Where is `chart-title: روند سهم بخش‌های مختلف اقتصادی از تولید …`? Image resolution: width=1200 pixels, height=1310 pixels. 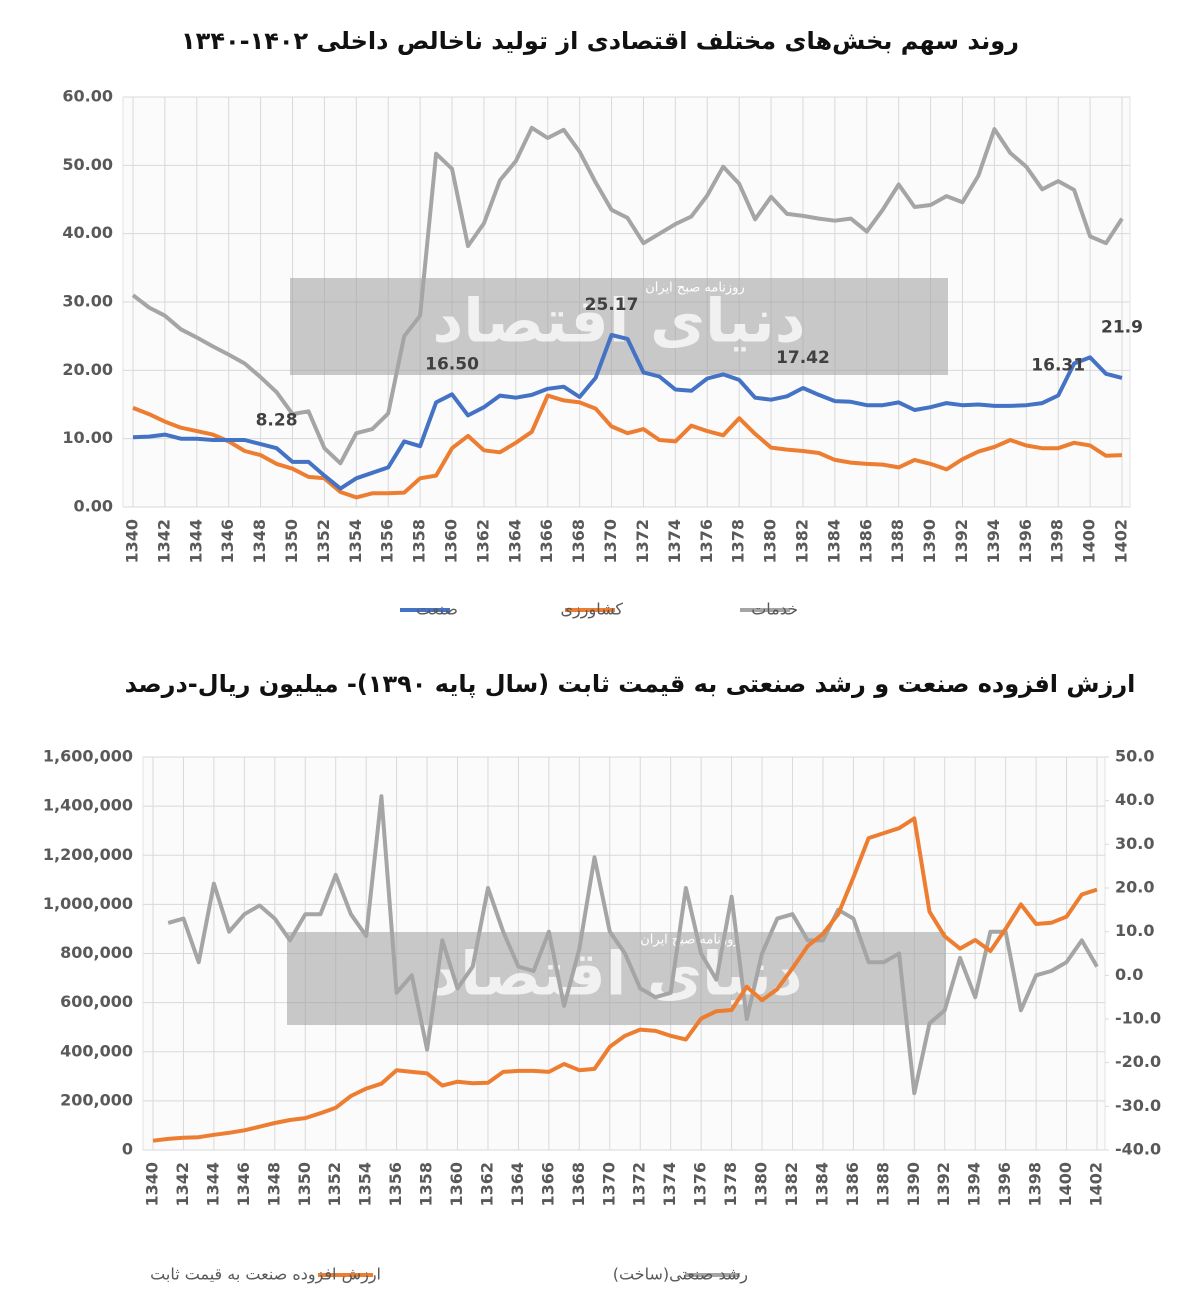
chart-title: روند سهم بخش‌های مختلف اقتصادی از تولید … is located at coordinates (600, 41).